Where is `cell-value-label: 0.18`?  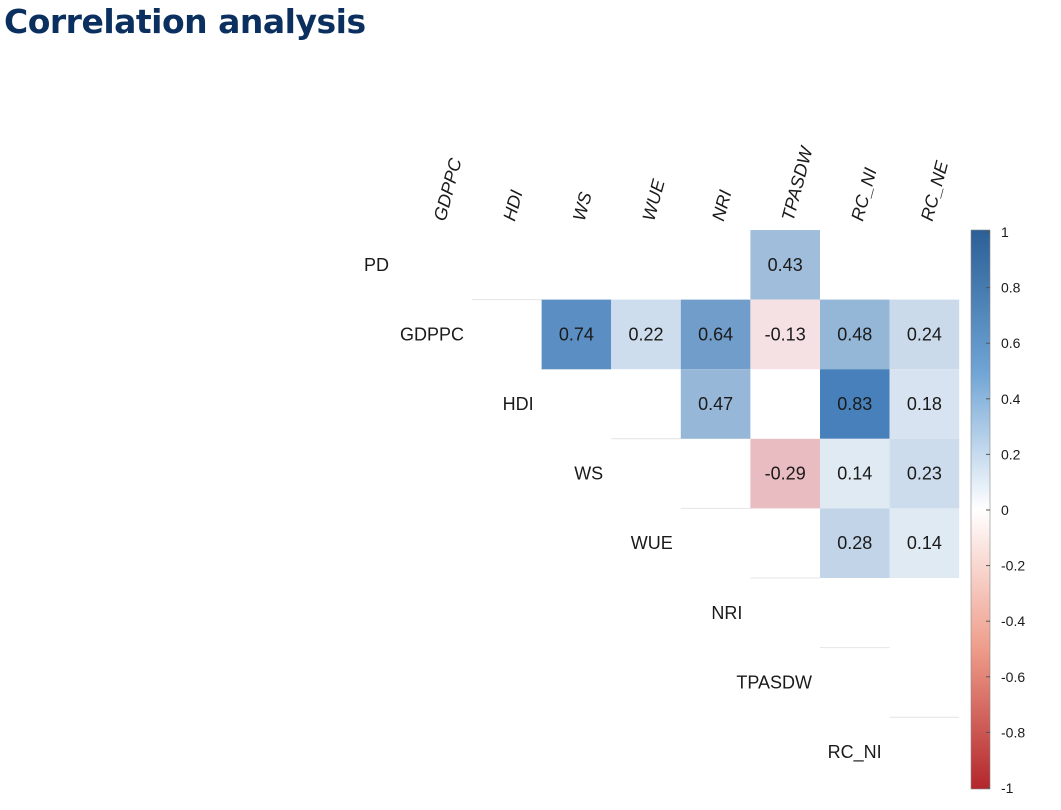
cell-value-label: 0.18 is located at coordinates (924, 404).